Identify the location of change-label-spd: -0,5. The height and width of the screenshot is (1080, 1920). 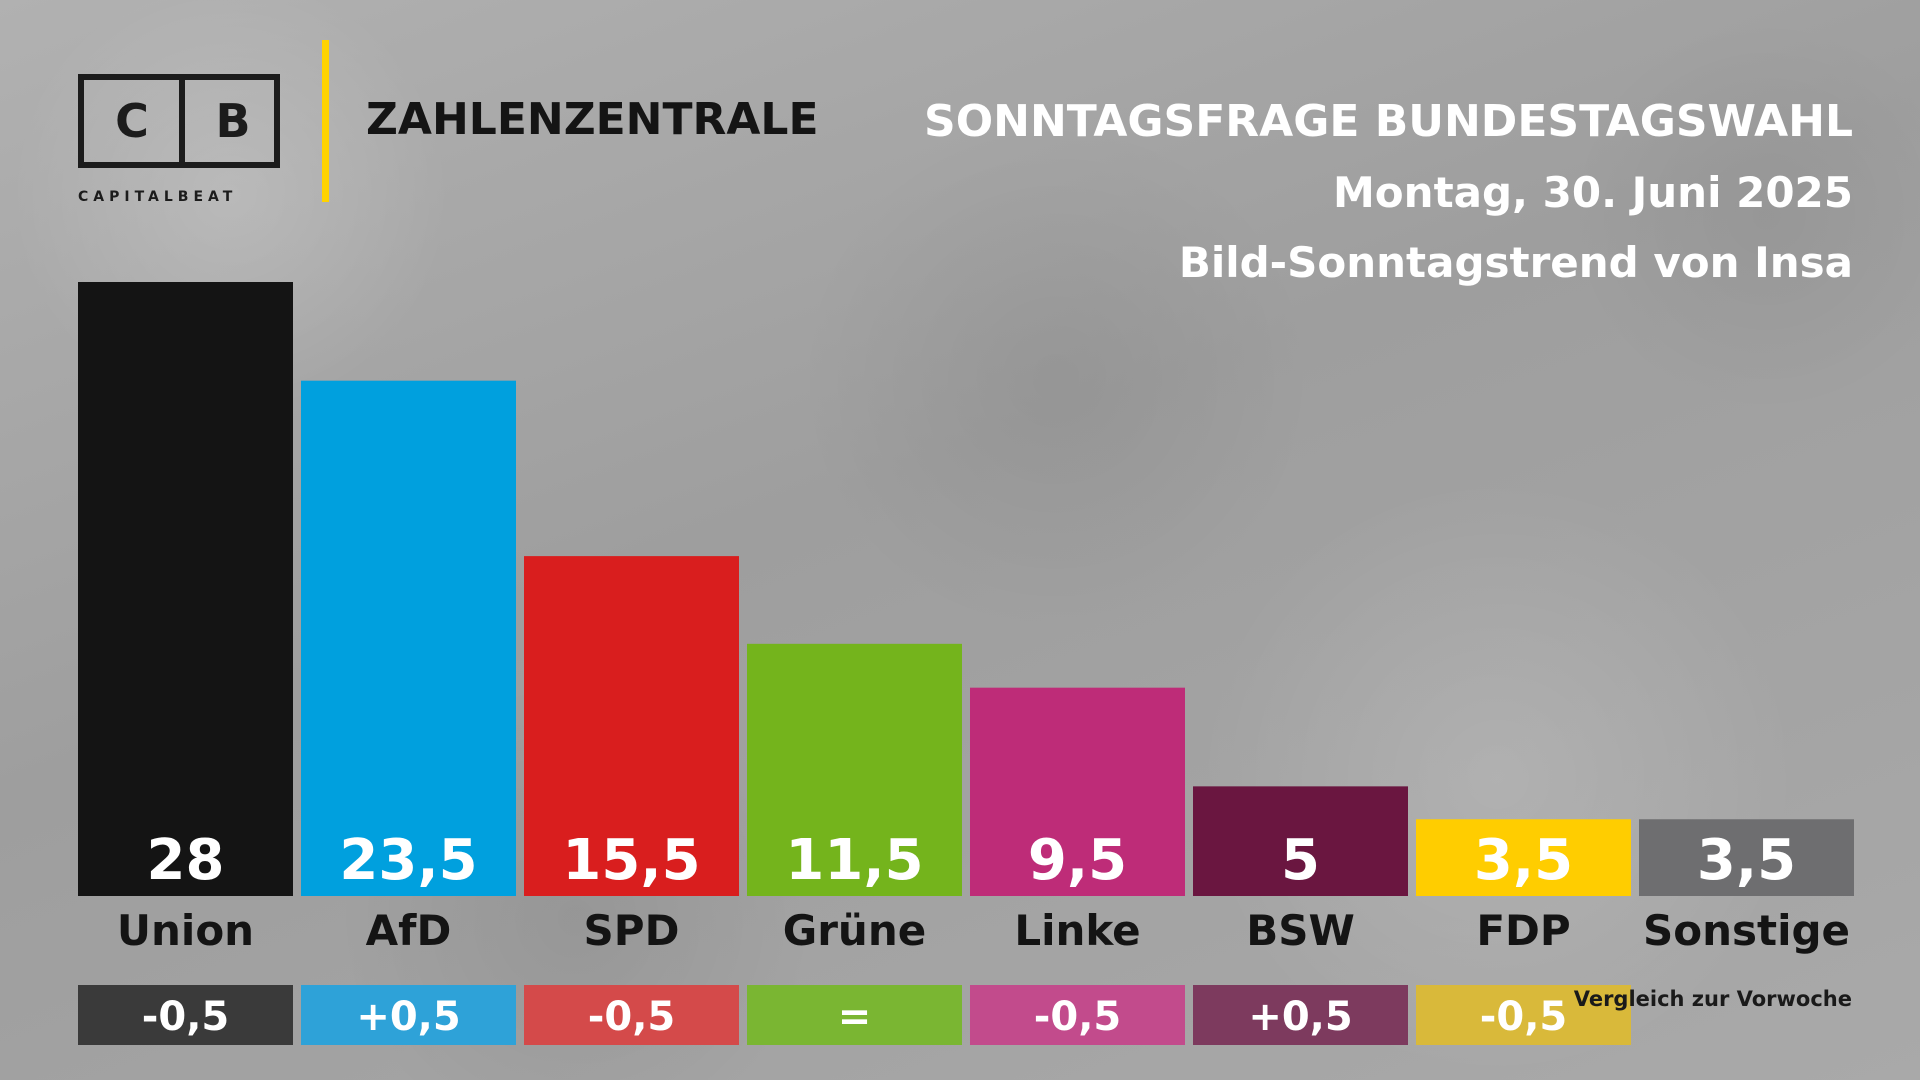
(631, 1017).